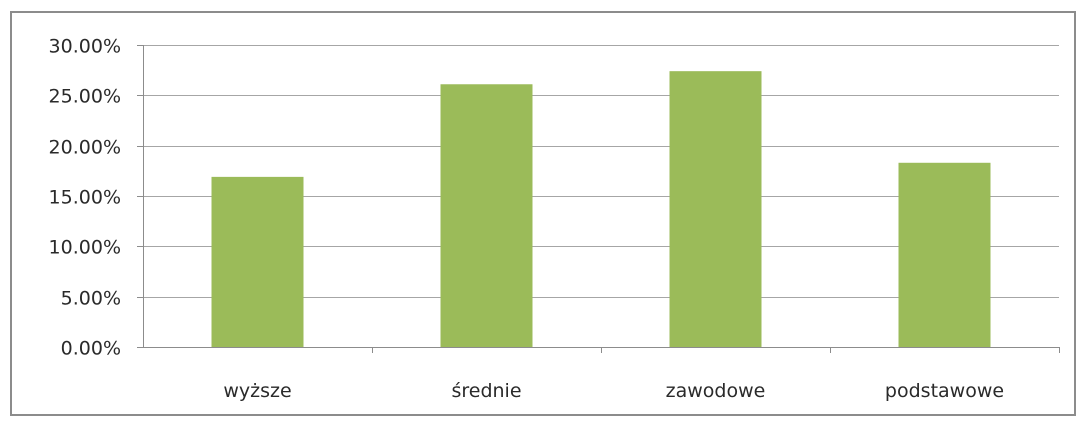 The width and height of the screenshot is (1085, 423). What do you see at coordinates (85, 47) in the screenshot?
I see `y-tick-label: 30.00%` at bounding box center [85, 47].